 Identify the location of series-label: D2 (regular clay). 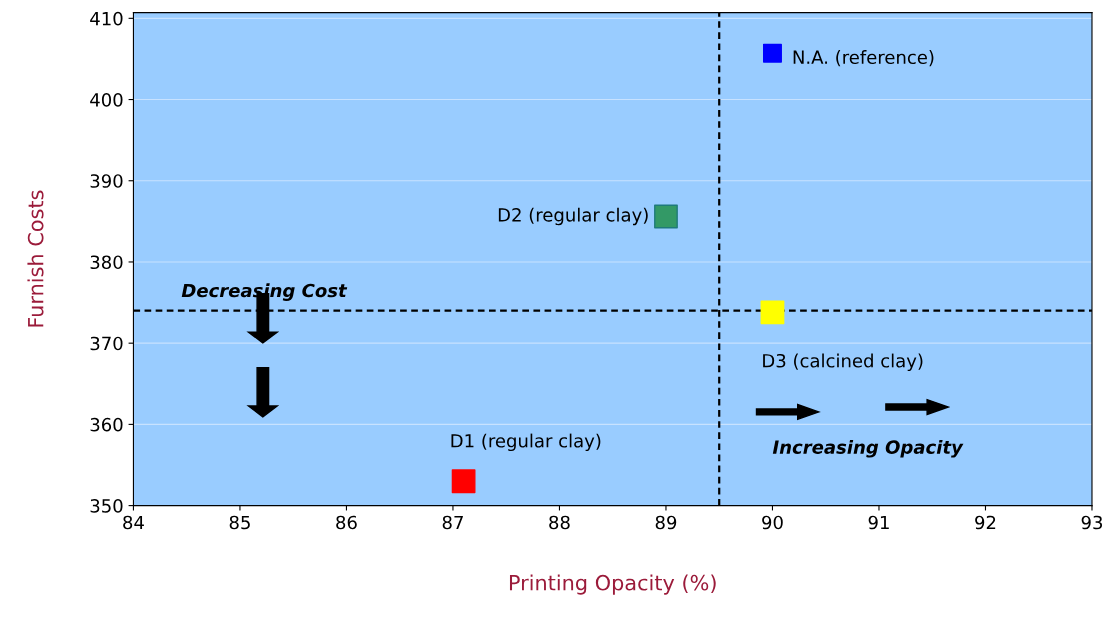
(573, 216).